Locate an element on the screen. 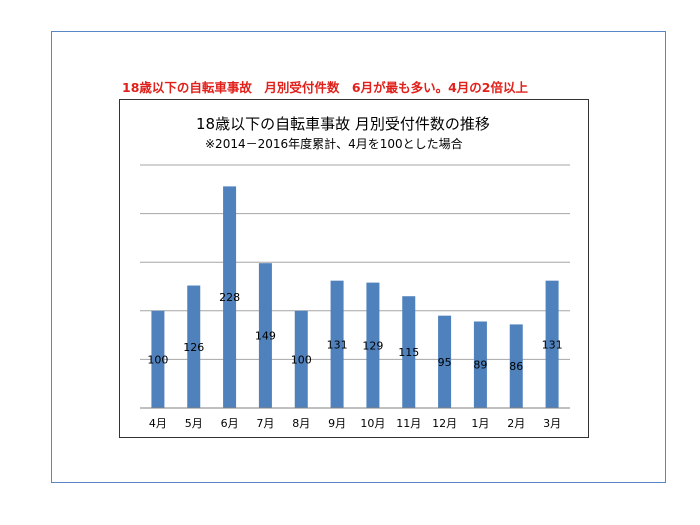 The width and height of the screenshot is (700, 525). data-label: 129 is located at coordinates (372, 345).